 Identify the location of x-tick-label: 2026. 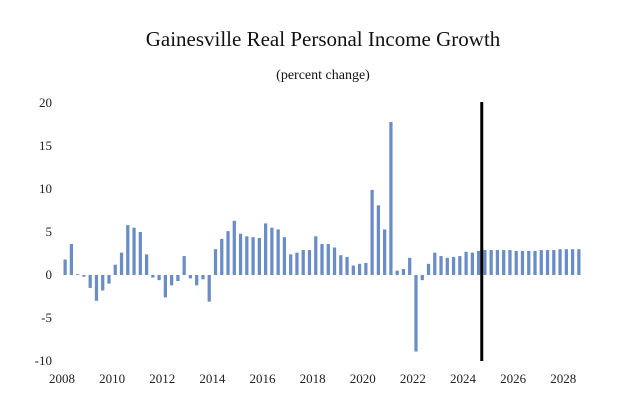
(513, 378).